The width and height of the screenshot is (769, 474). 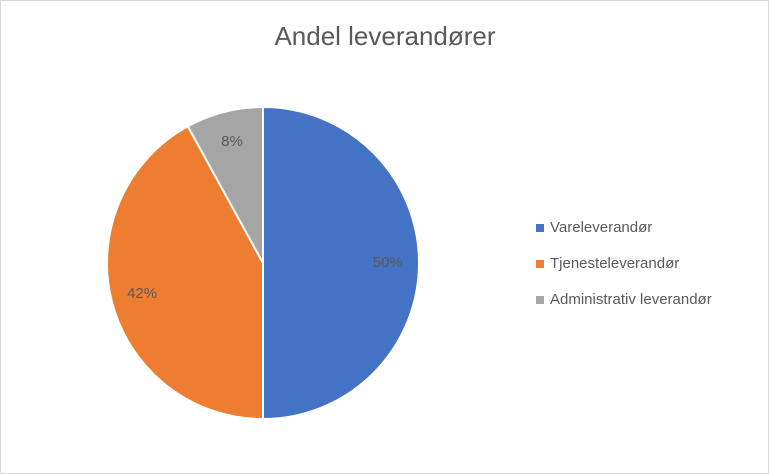 I want to click on data-label: 8%, so click(x=232, y=141).